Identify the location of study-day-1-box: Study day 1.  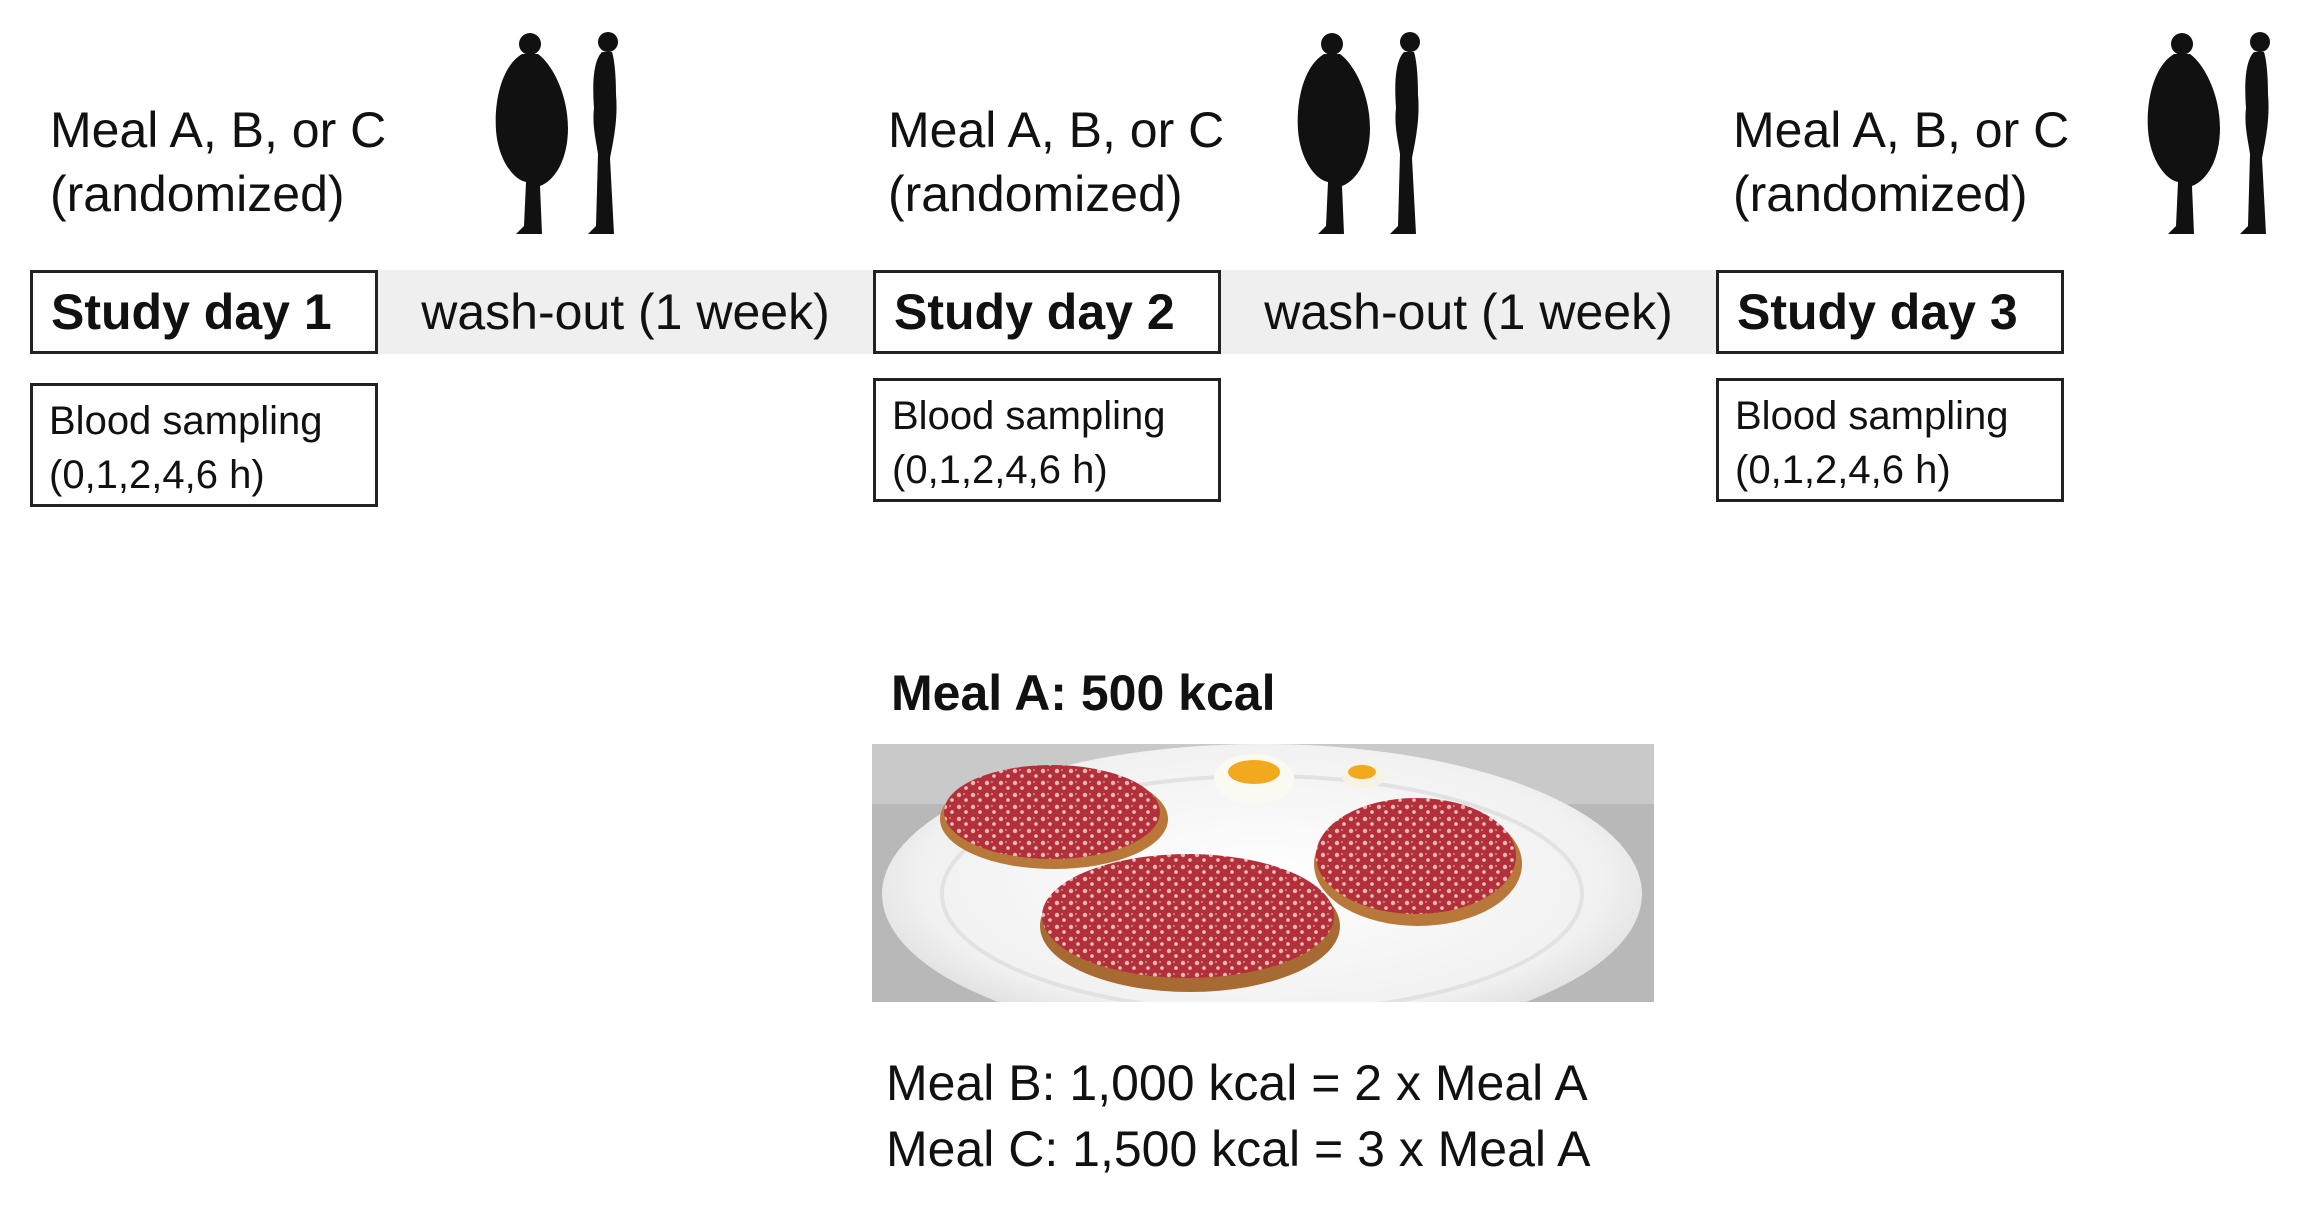
(204, 312).